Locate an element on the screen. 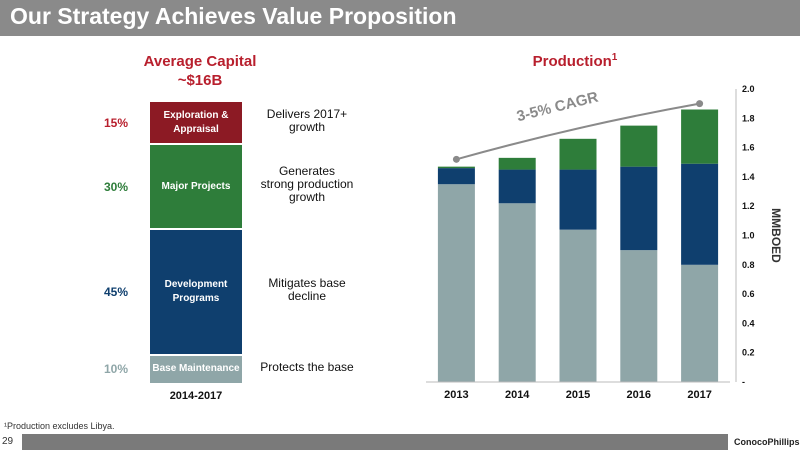 This screenshot has width=800, height=450. capital-segment-percent: 15% is located at coordinates (116, 122).